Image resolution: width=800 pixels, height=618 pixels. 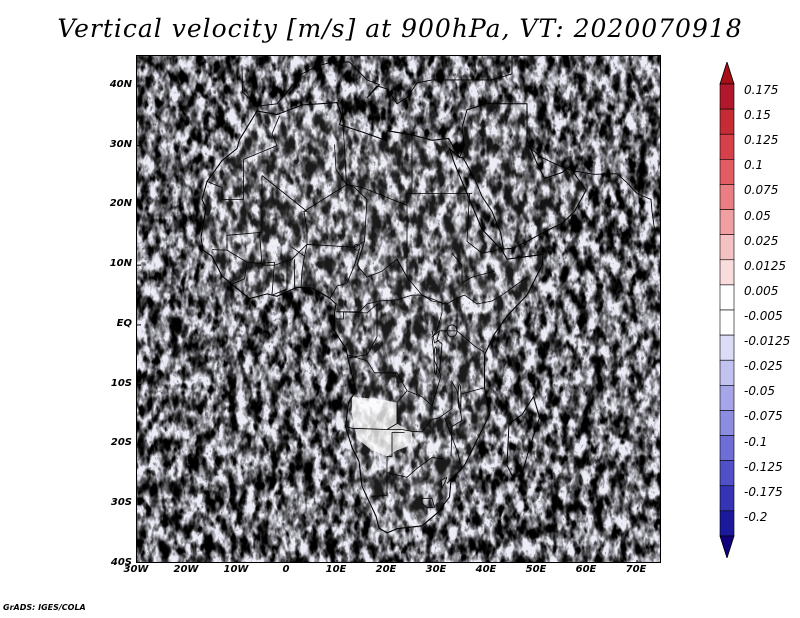 What do you see at coordinates (763, 316) in the screenshot?
I see `colorbar-tick-label: -0.005` at bounding box center [763, 316].